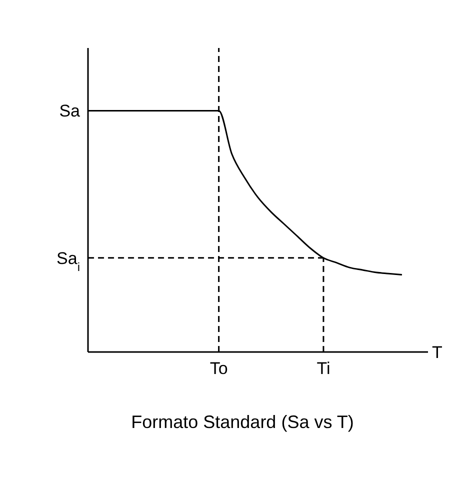 This screenshot has height=477, width=467. What do you see at coordinates (219, 368) in the screenshot?
I see `x-tick-label: To` at bounding box center [219, 368].